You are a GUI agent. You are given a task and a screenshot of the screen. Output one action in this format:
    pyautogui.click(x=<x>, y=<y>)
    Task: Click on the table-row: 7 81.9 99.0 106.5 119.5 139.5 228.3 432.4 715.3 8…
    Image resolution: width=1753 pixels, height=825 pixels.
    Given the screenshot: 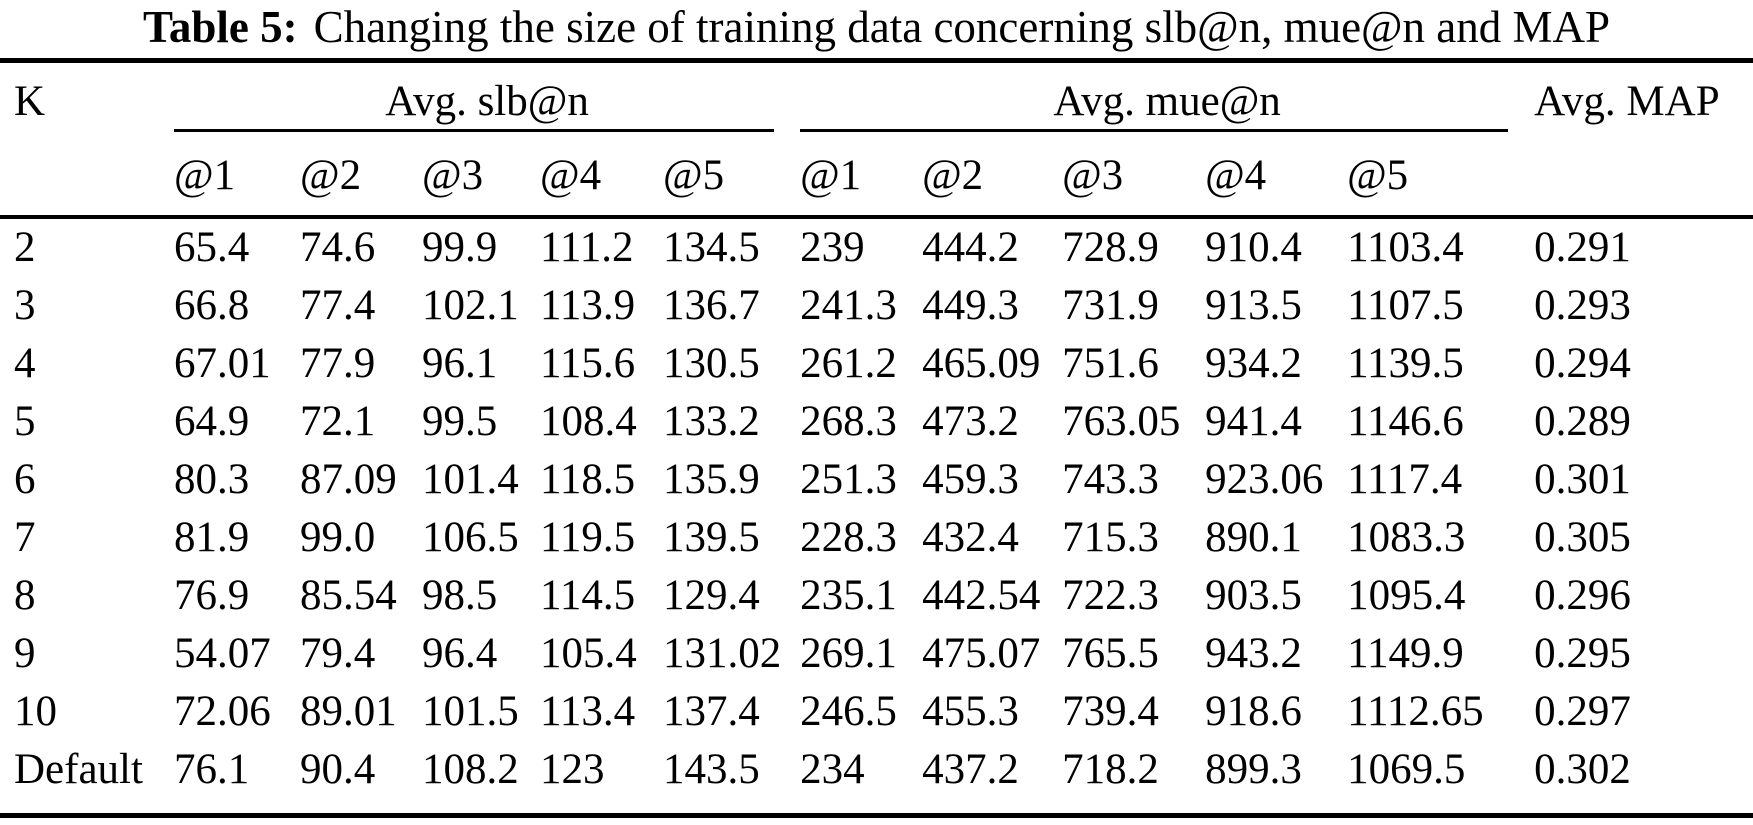 What is the action you would take?
    pyautogui.click(x=876, y=538)
    